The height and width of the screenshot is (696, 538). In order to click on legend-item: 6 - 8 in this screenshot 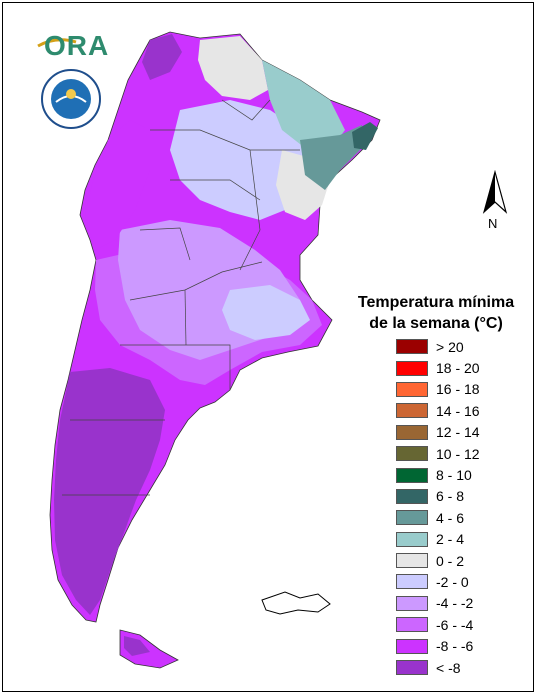, I will do `click(438, 496)`.